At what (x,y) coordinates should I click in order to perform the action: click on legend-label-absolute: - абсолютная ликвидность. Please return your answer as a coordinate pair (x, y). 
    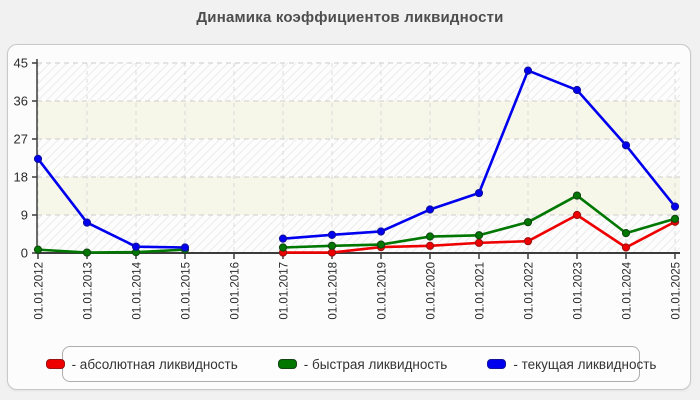
    Looking at the image, I should click on (154, 364).